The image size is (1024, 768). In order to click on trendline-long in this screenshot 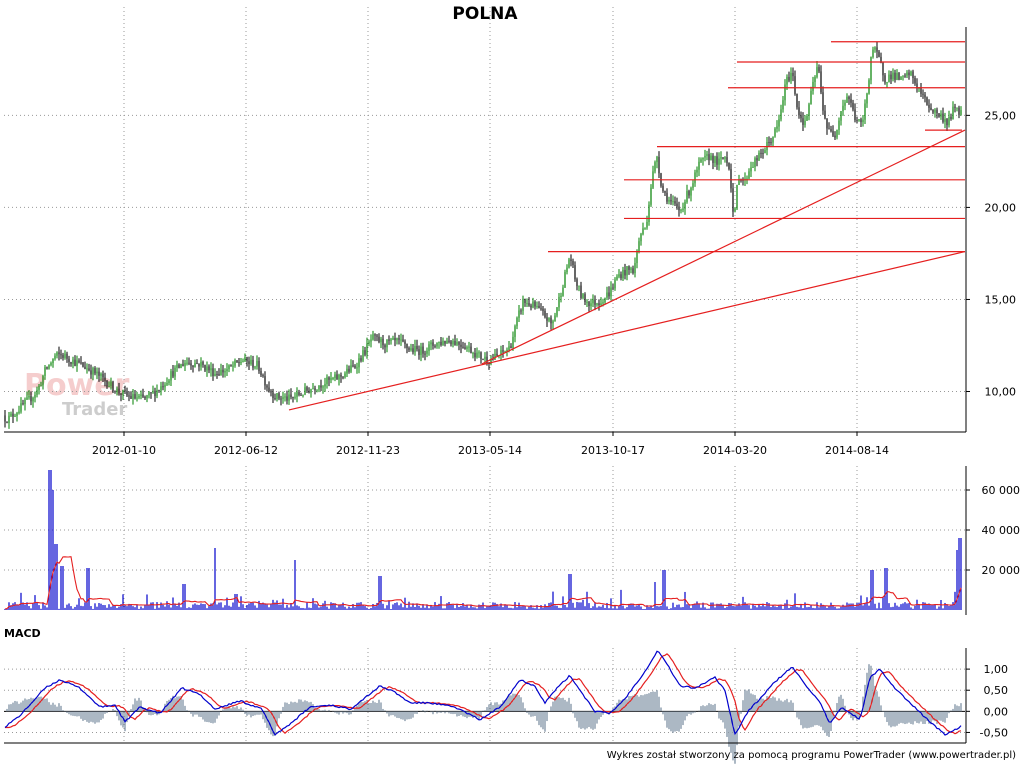, I will do `click(627, 331)`.